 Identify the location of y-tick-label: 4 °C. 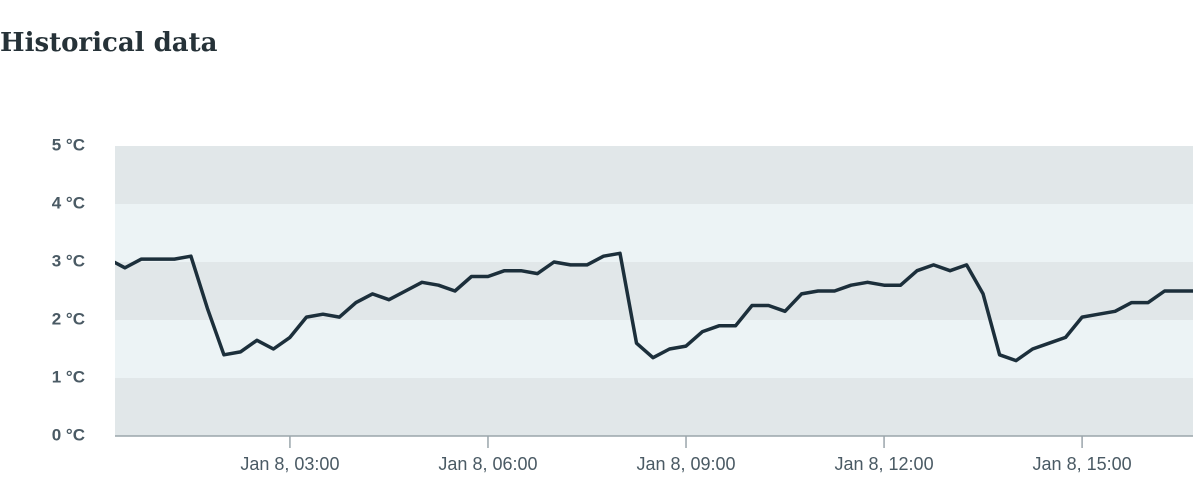
(68, 202).